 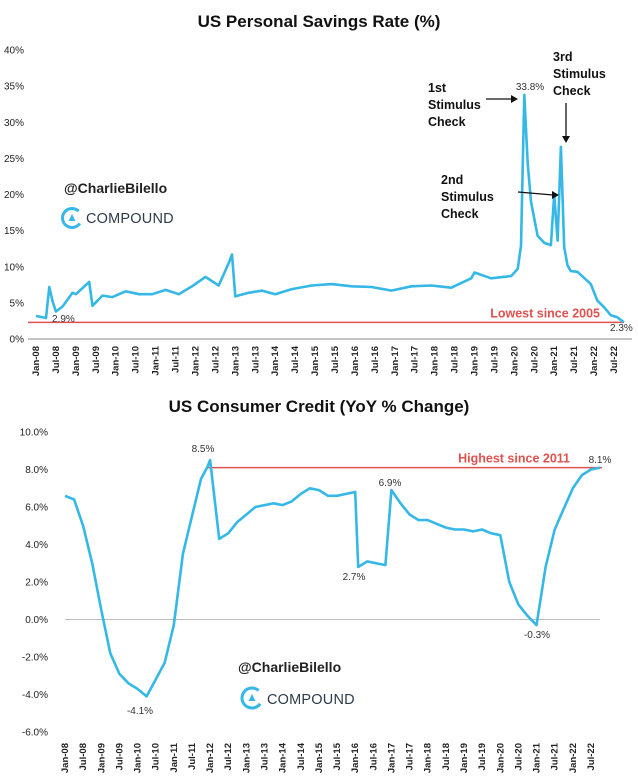 What do you see at coordinates (555, 195) in the screenshot?
I see `arrowhead-2nd` at bounding box center [555, 195].